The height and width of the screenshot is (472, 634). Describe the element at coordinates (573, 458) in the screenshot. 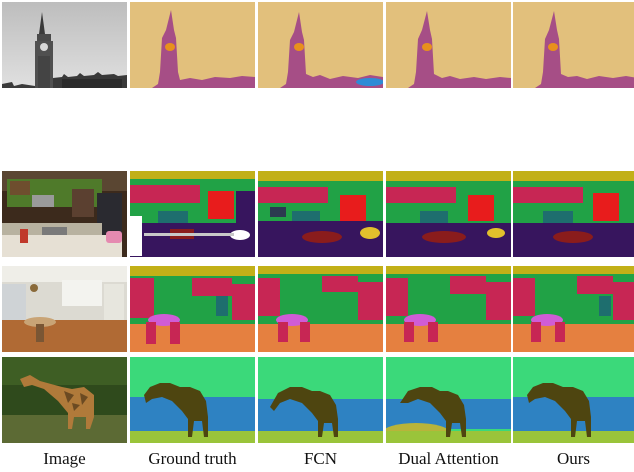

I see `column-label-ours: Ours` at that location.